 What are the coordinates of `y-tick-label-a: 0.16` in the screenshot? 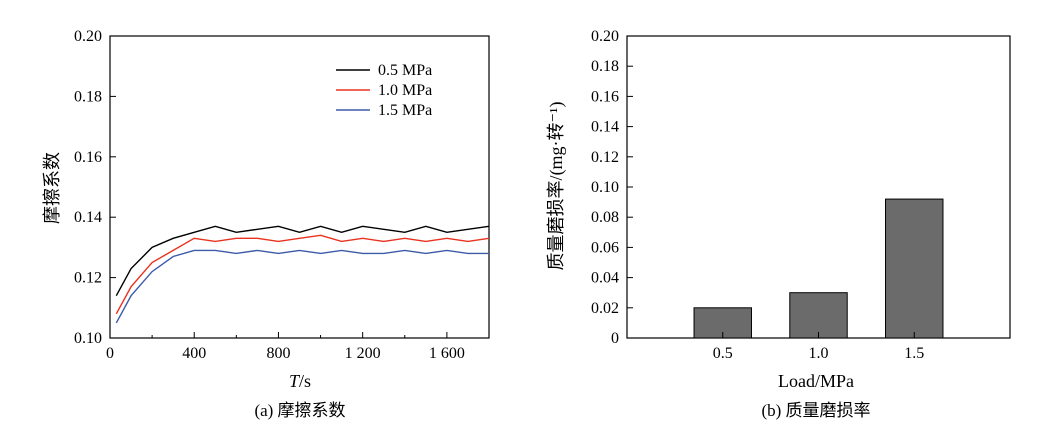 It's located at (88, 157).